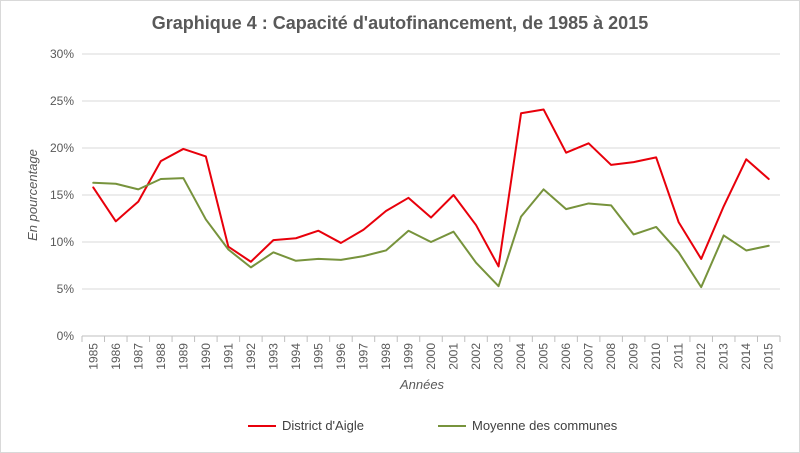 This screenshot has width=800, height=453. Describe the element at coordinates (386, 356) in the screenshot. I see `x-tick-label: 1998` at that location.